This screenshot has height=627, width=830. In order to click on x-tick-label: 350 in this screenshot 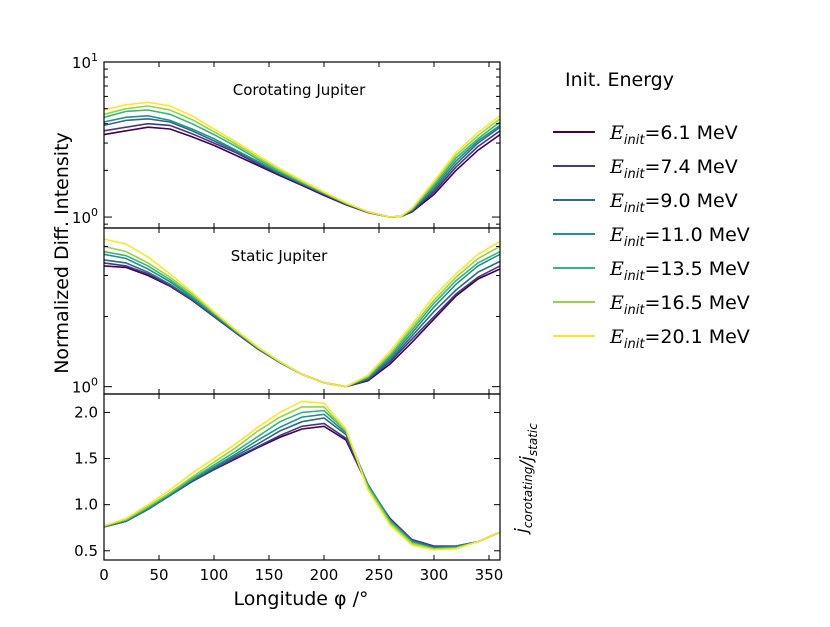, I will do `click(489, 575)`.